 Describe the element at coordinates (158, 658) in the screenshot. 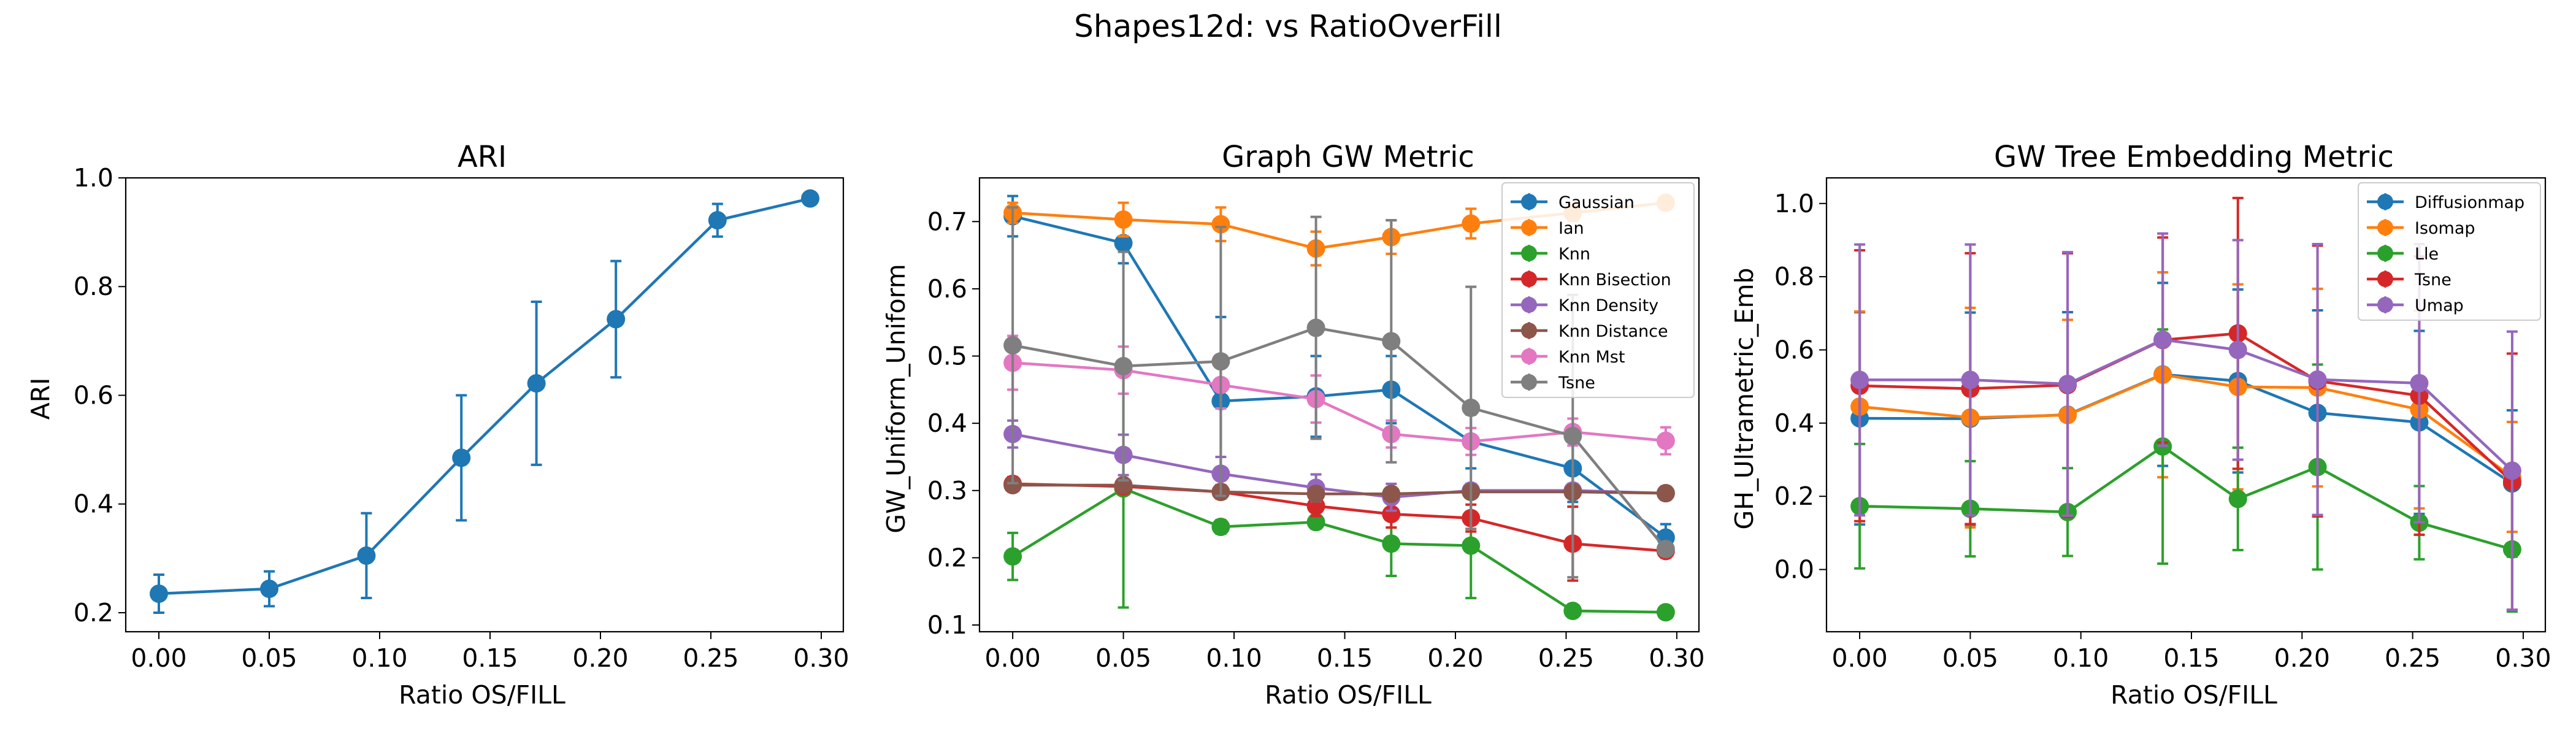

I see `x-tick-label: 0.00` at that location.